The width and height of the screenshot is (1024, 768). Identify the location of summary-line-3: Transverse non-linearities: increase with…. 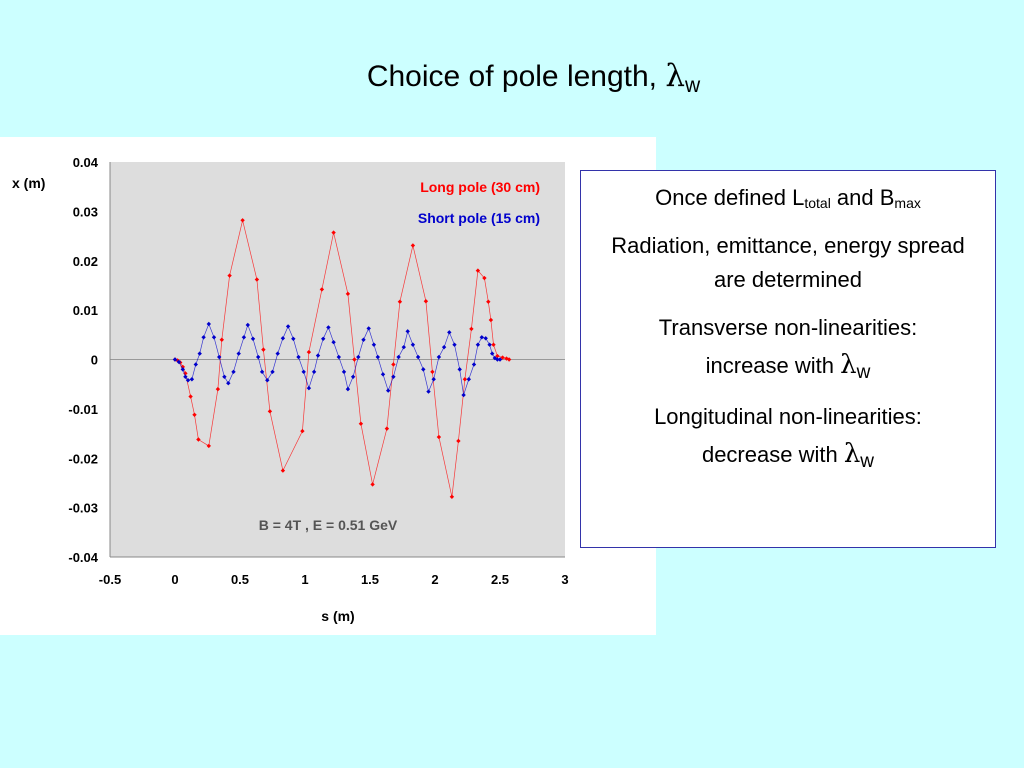
(788, 348).